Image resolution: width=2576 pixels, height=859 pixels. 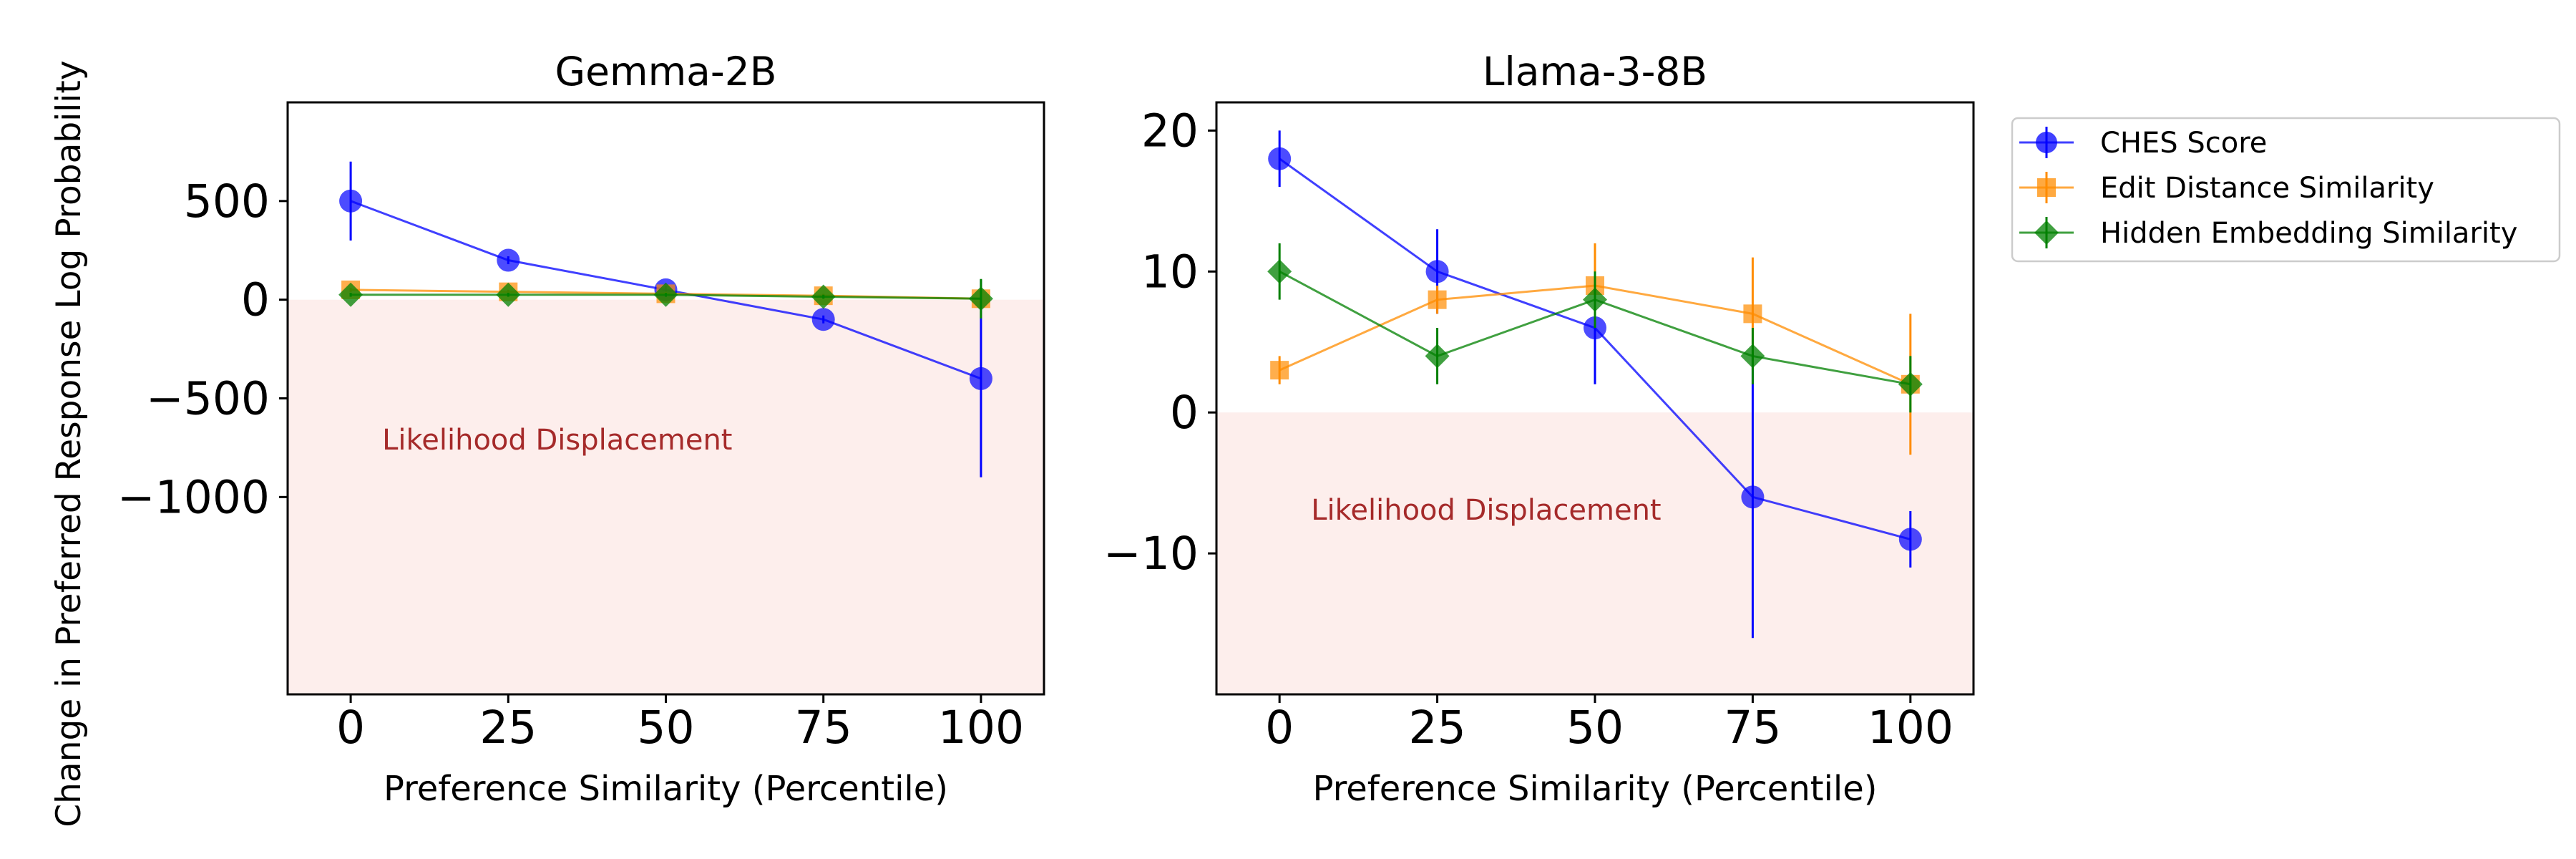 What do you see at coordinates (1170, 272) in the screenshot?
I see `y-tick-label: 10` at bounding box center [1170, 272].